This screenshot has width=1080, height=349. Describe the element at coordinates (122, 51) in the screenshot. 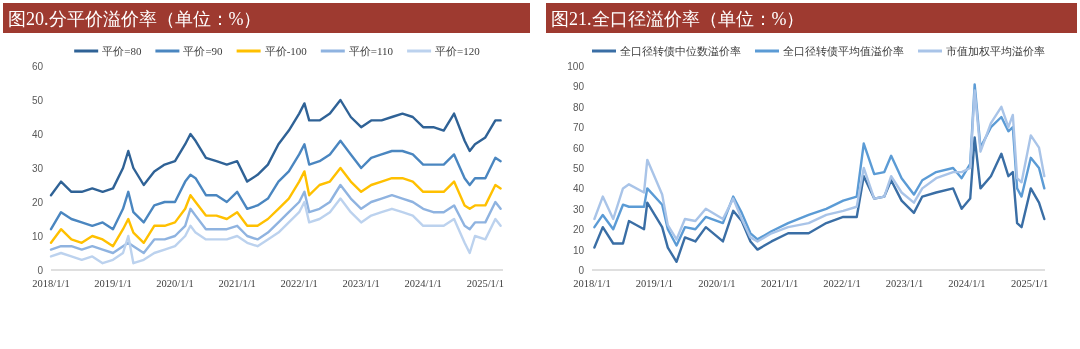

I see `legend-label: 平价=80` at that location.